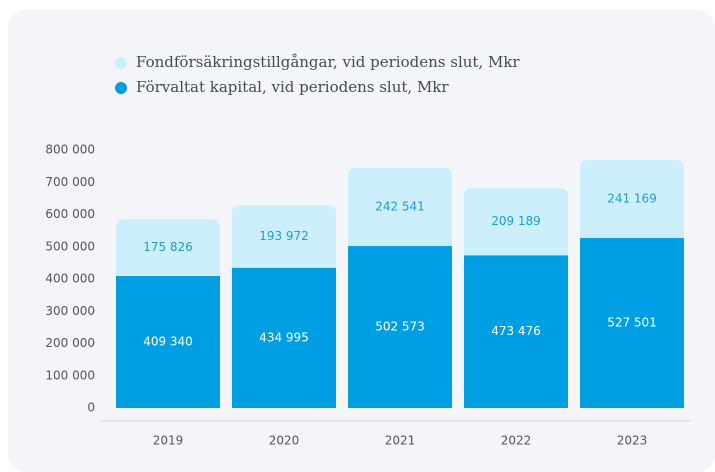 The height and width of the screenshot is (472, 715). I want to click on y-tick-label: 500 000, so click(70, 246).